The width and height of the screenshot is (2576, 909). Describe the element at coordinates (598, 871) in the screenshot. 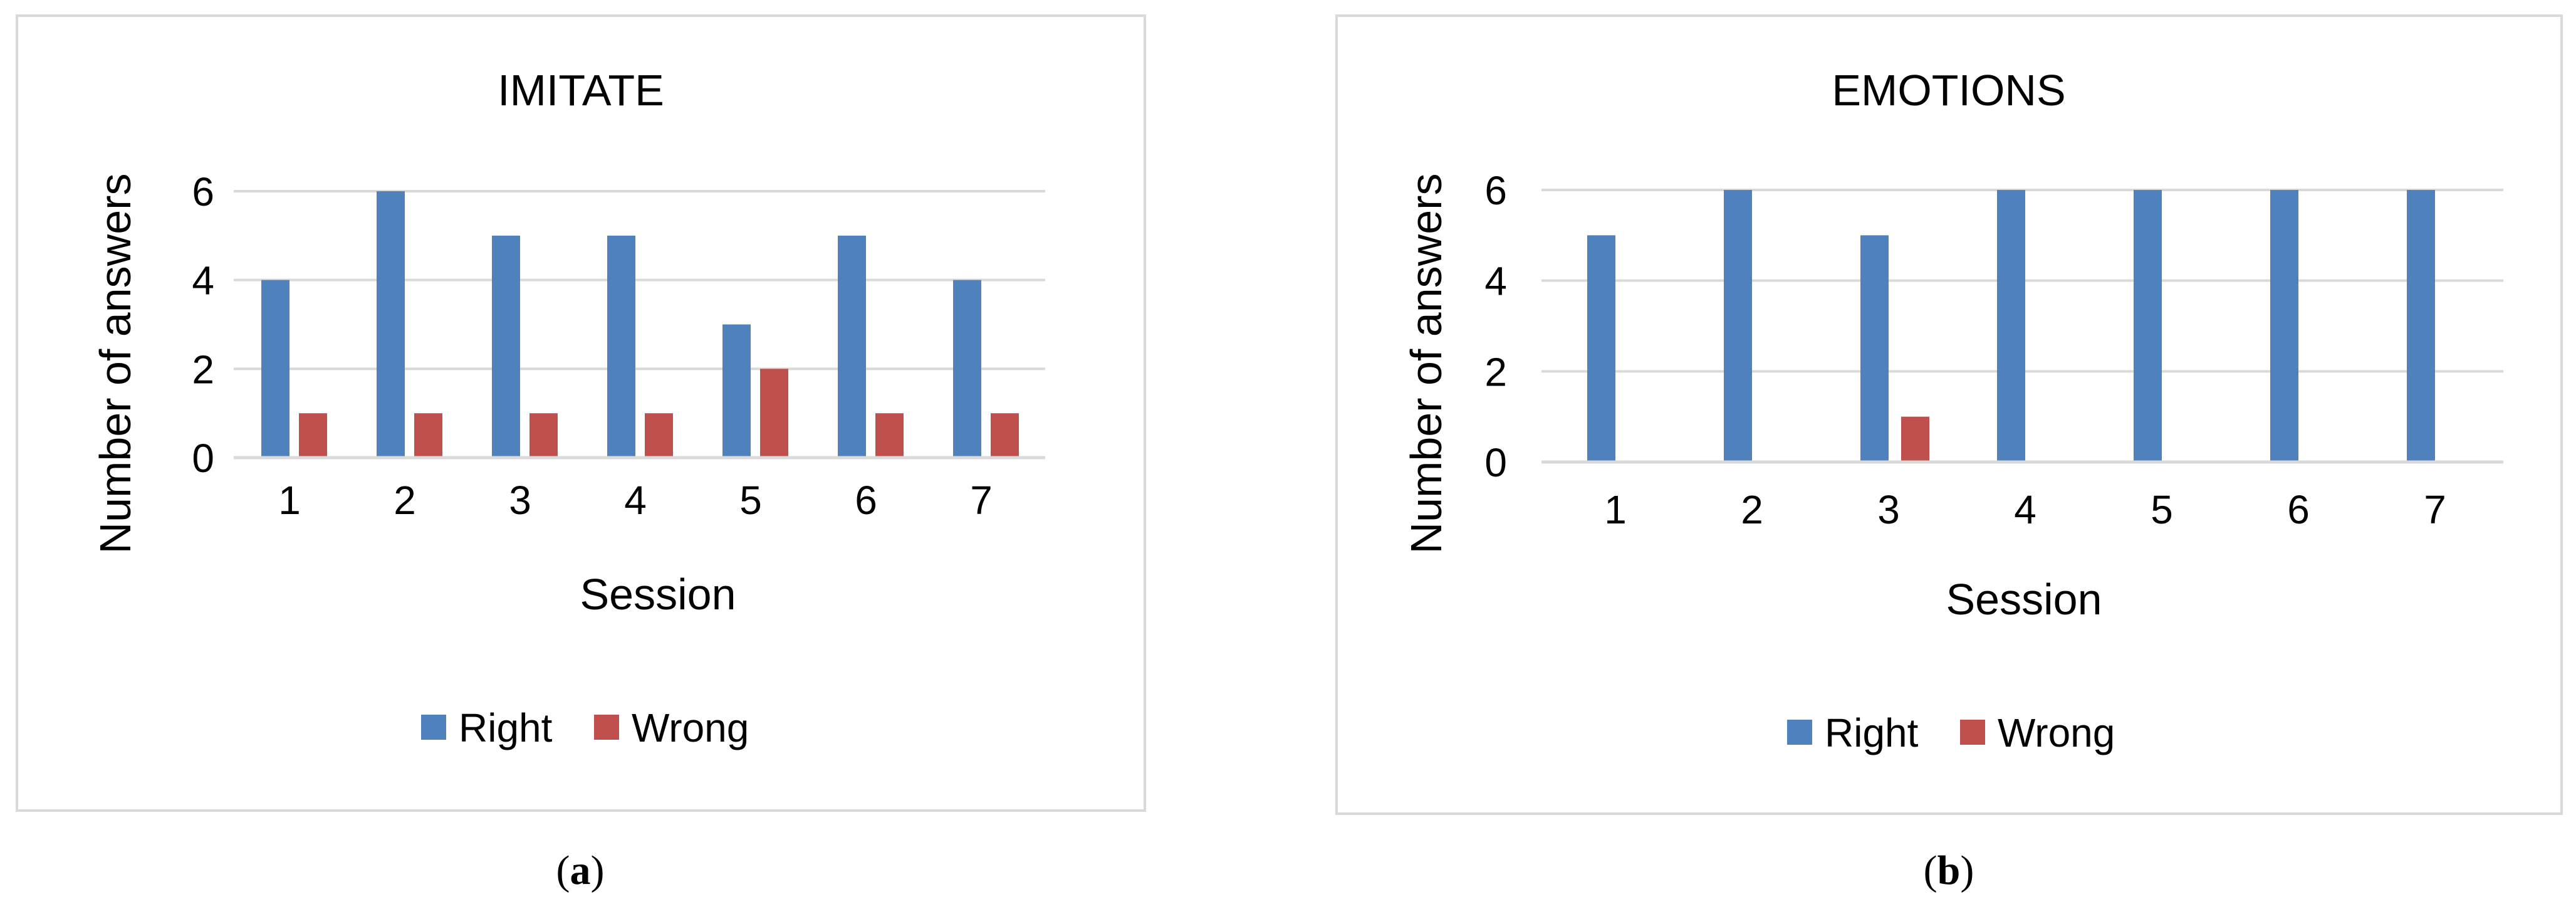

I see `panel-label-a-close: )` at that location.